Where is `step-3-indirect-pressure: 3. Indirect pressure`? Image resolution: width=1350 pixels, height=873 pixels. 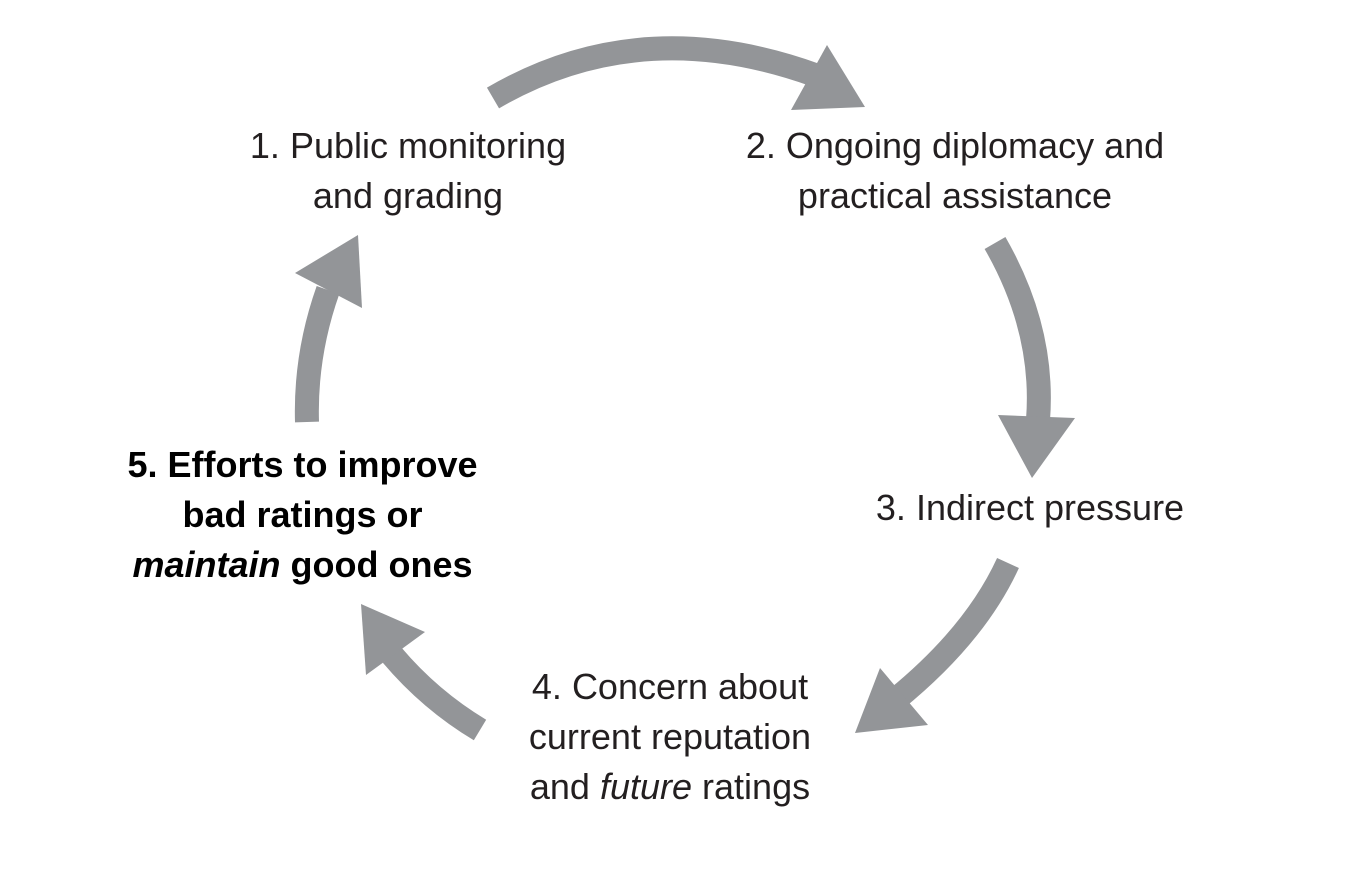
step-3-indirect-pressure: 3. Indirect pressure is located at coordinates (1030, 508).